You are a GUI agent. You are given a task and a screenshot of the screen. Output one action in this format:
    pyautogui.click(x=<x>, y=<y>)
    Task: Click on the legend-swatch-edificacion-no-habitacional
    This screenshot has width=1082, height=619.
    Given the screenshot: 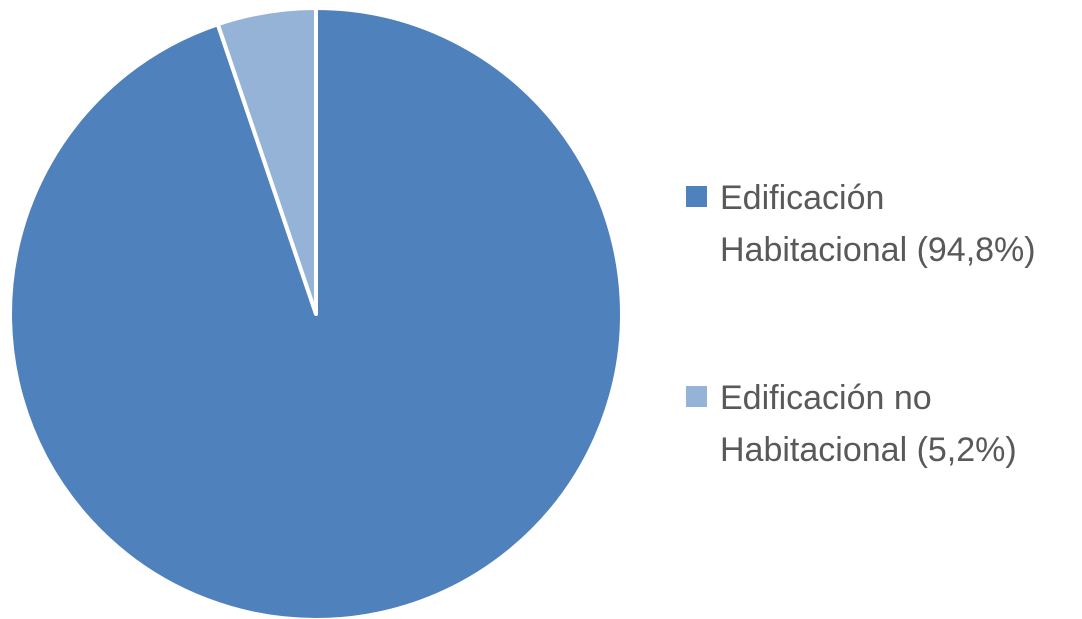 What is the action you would take?
    pyautogui.click(x=696, y=396)
    